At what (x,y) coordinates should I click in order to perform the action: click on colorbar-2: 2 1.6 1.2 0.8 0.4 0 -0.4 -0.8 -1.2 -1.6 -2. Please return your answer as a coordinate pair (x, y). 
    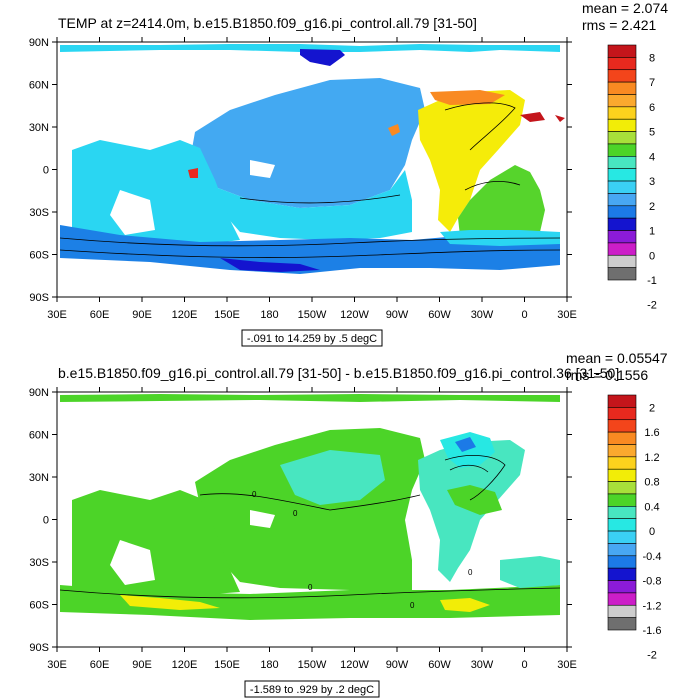
    Looking at the image, I should click on (634, 528).